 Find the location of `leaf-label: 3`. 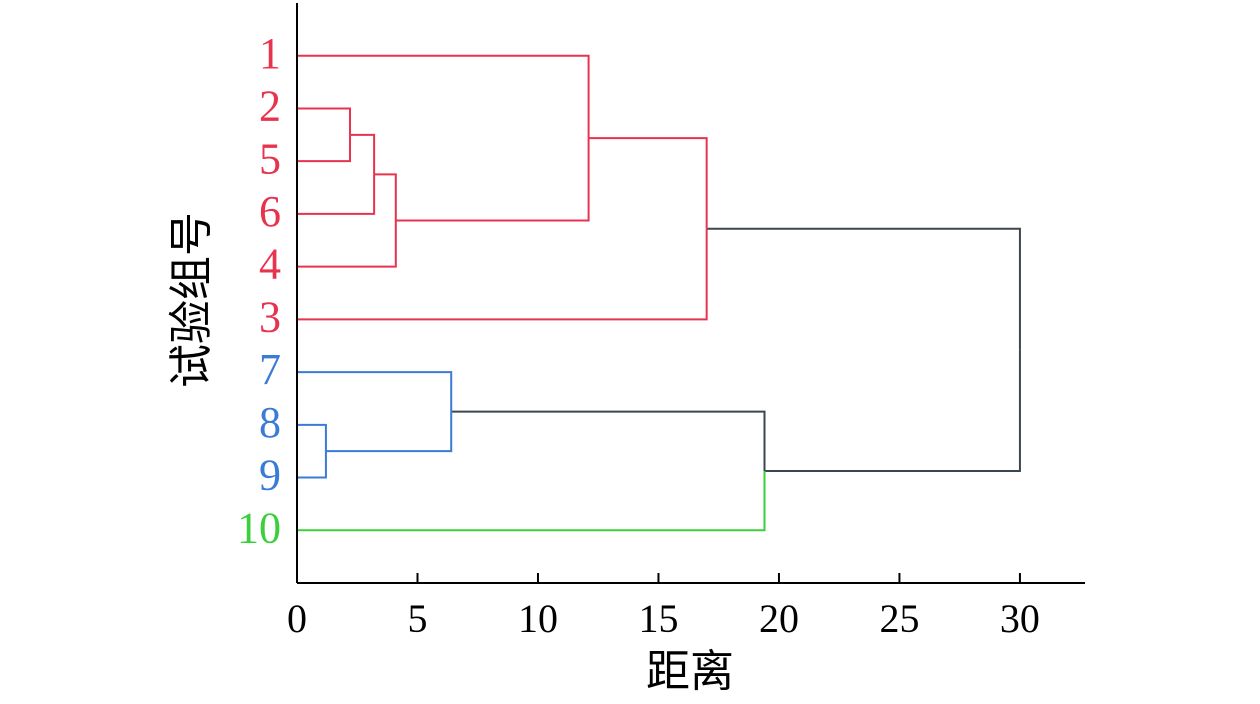

leaf-label: 3 is located at coordinates (270, 316).